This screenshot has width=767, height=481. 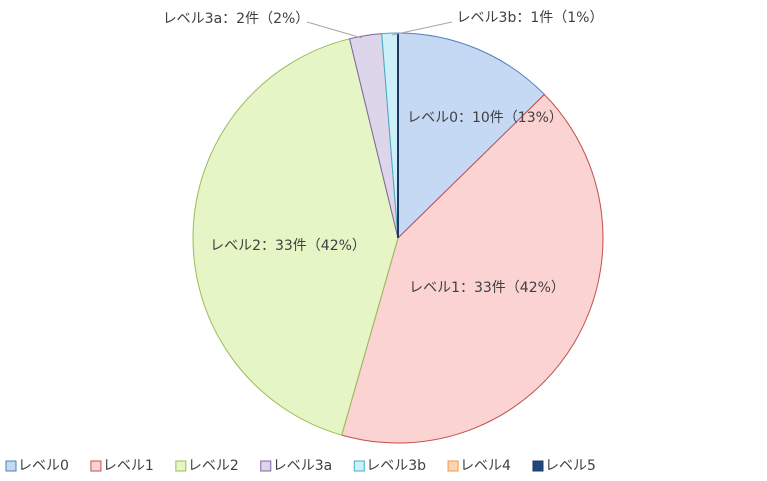 I want to click on data-label: レベル2：33件（42%）, so click(x=288, y=246).